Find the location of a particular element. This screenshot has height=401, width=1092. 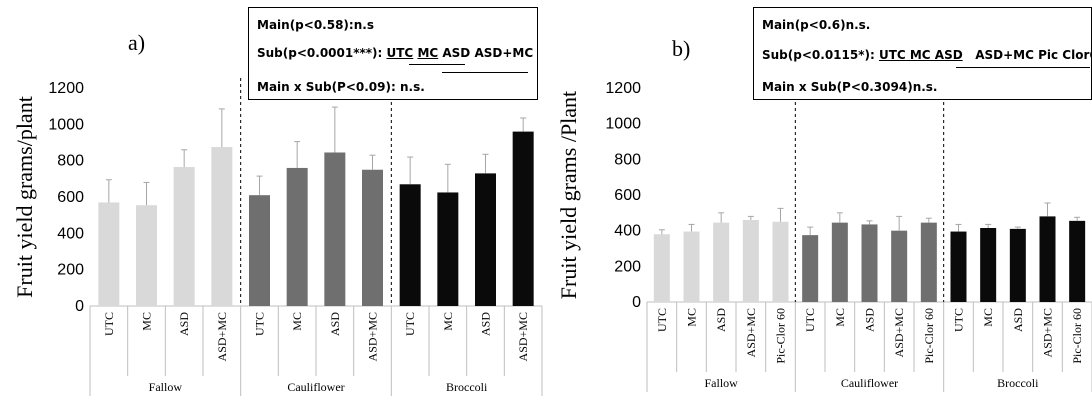

stats-main-b: Main(p<0.6)n.s. is located at coordinates (816, 25).